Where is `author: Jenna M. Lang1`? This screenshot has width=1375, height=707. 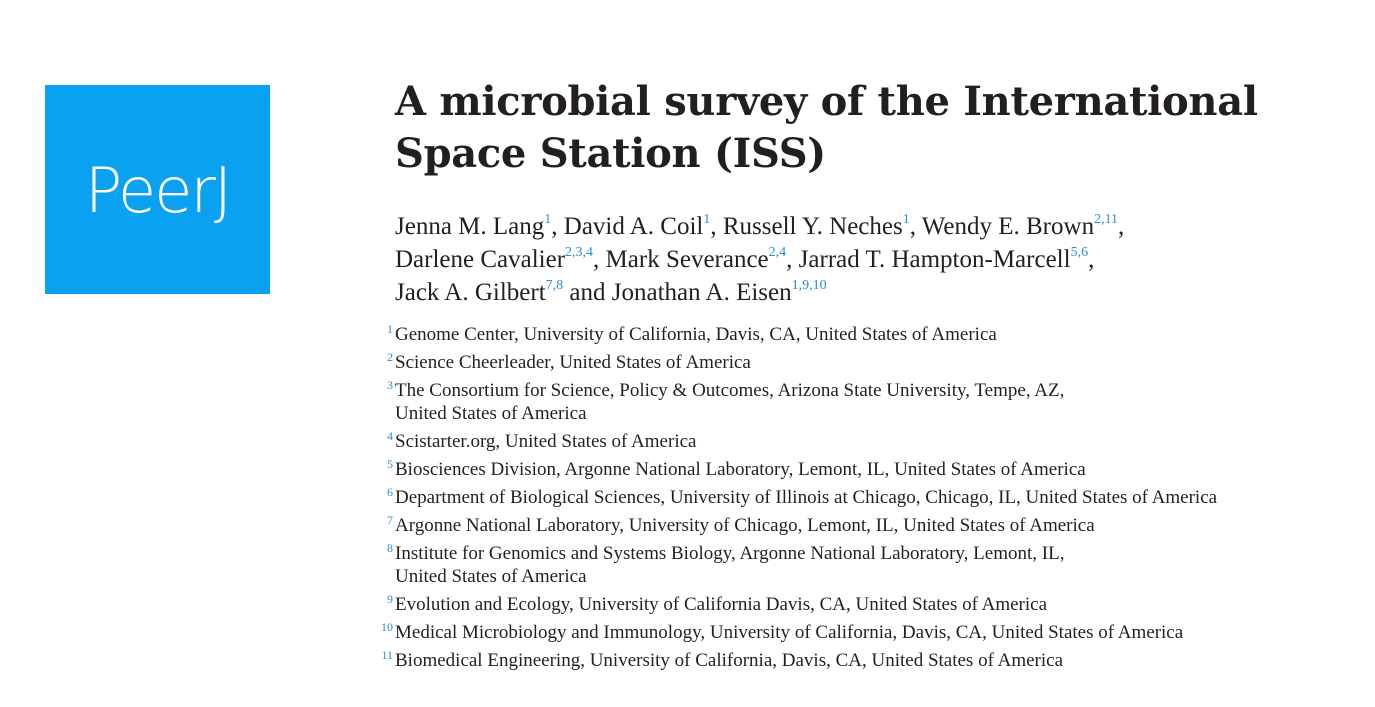 author: Jenna M. Lang1 is located at coordinates (473, 226).